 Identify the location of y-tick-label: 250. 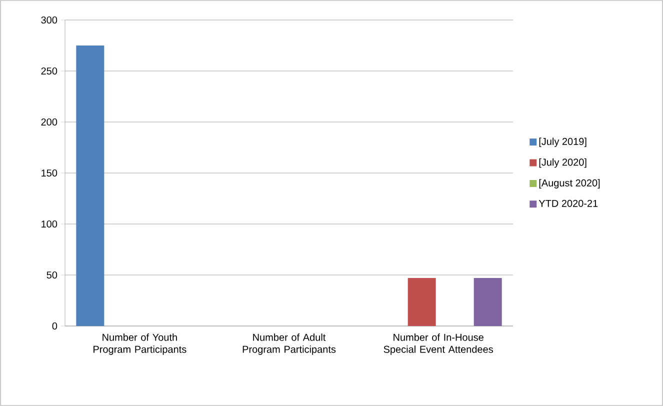
(49, 71).